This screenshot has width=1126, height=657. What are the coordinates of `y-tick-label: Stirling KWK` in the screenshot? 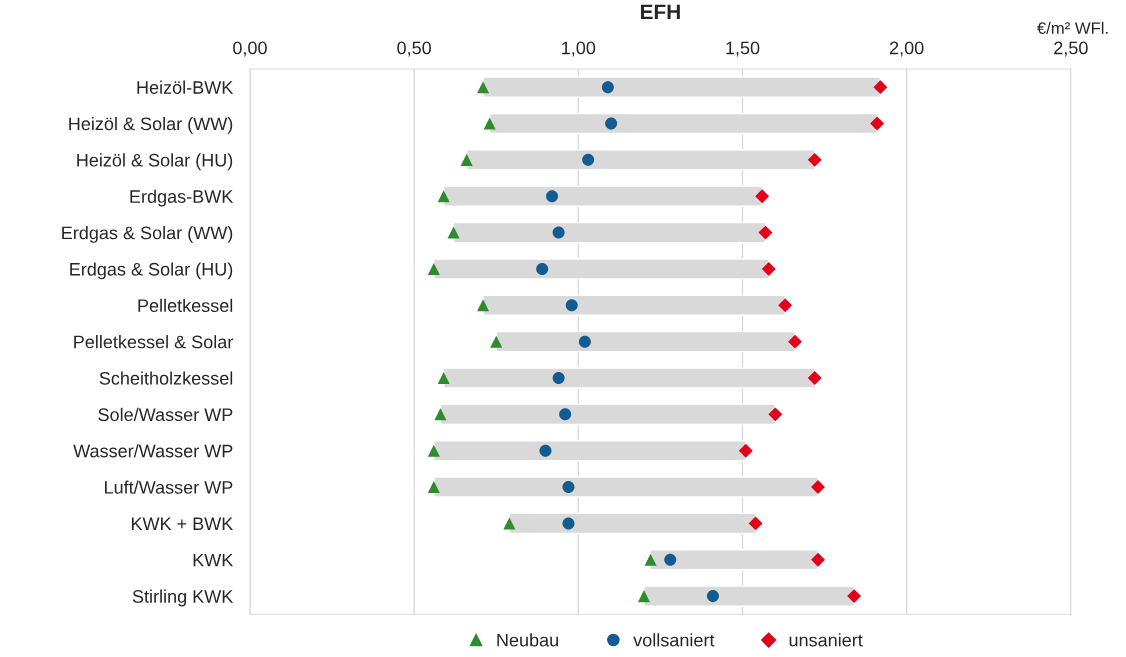 It's located at (183, 598).